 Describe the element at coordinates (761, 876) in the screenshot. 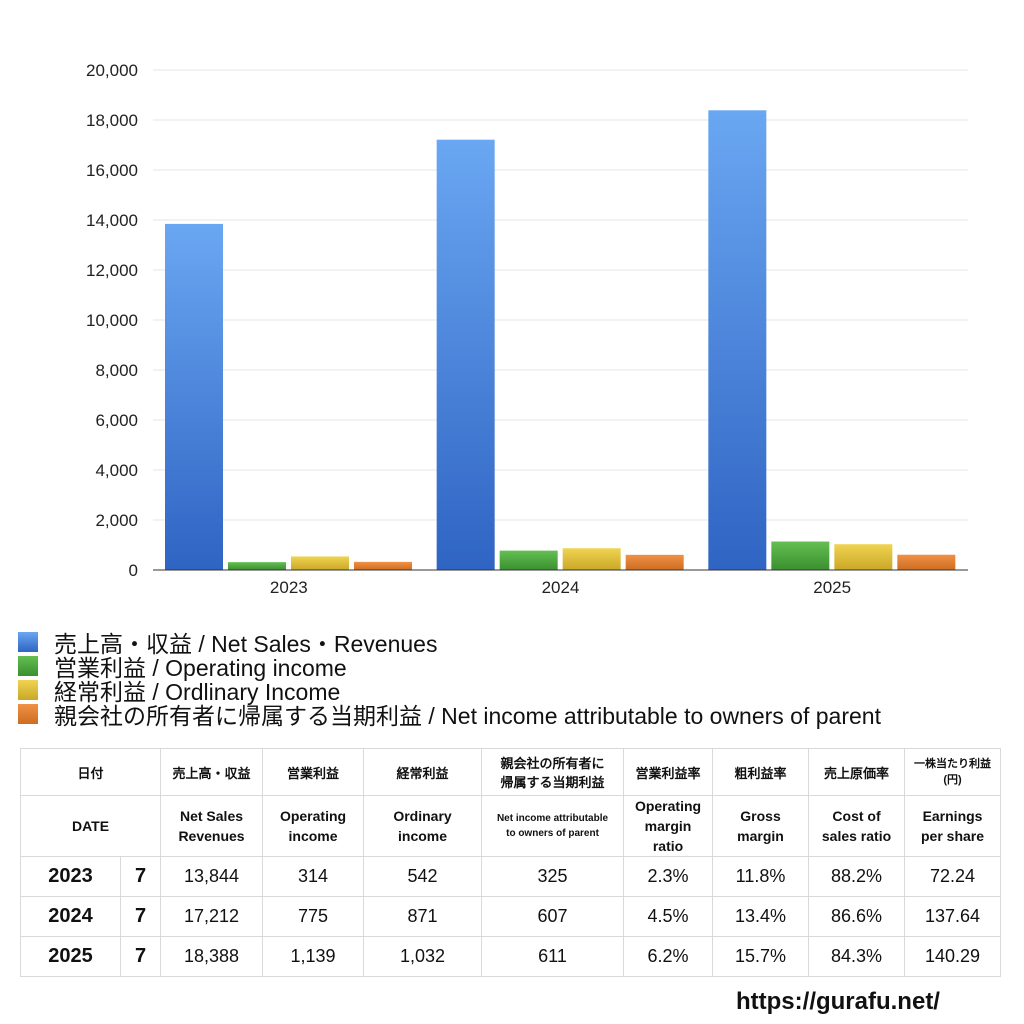

I see `cell-gross-margin: 11.8%` at that location.